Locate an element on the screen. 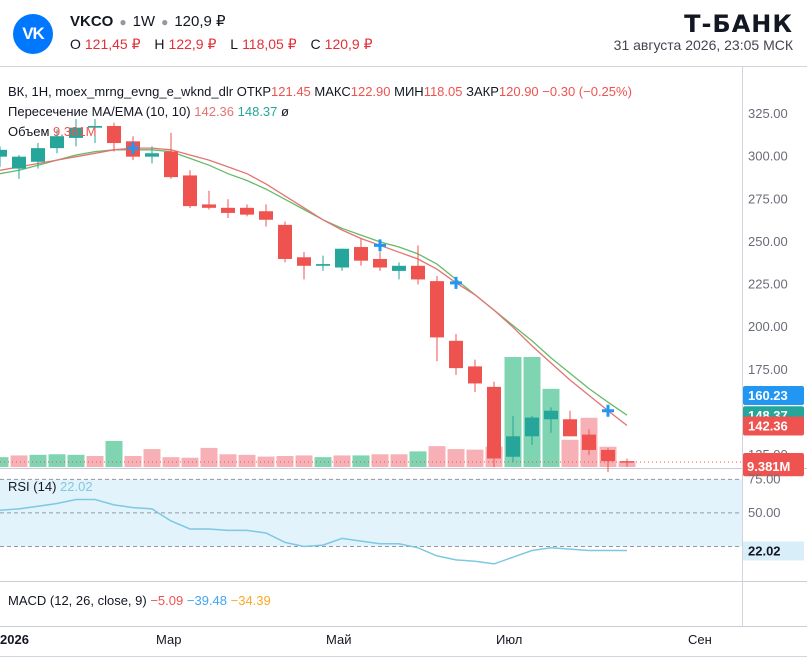  ticker-line: VKCO ● 1W ● 120,9 ₽ is located at coordinates (148, 21).